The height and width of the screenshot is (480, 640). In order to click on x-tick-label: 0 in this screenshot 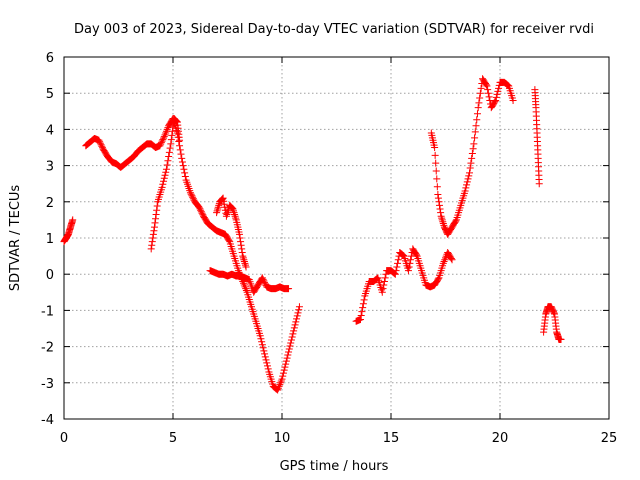, I will do `click(64, 438)`.